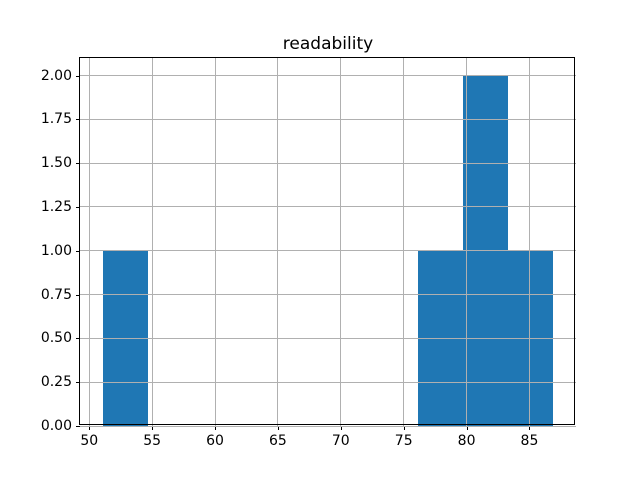 Image resolution: width=640 pixels, height=480 pixels. I want to click on y-tick-label: 0.75, so click(56, 294).